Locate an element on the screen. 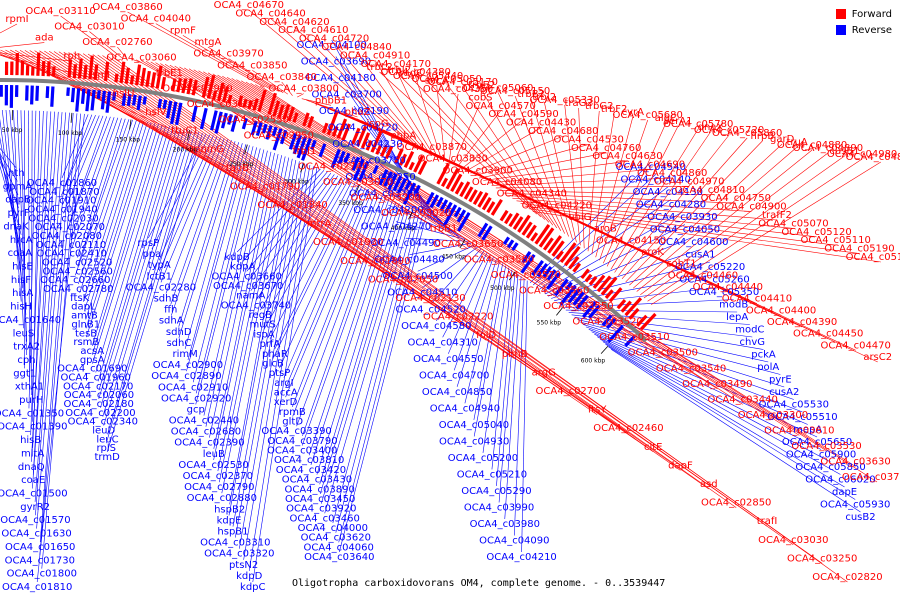 Image resolution: width=900 pixels, height=600 pixels. gene-label: OCA4_c05330 is located at coordinates (565, 100).